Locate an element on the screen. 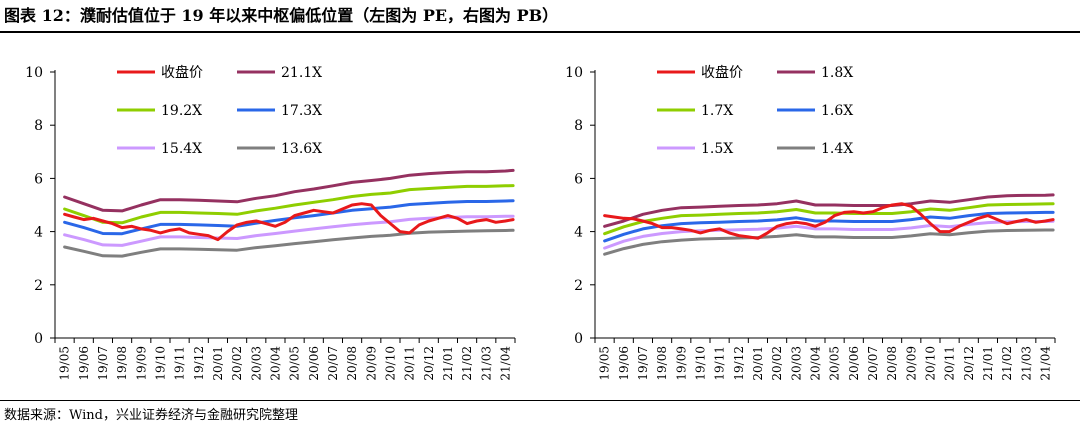 Image resolution: width=1080 pixels, height=426 pixels. pb-legend-label: 1.8X is located at coordinates (837, 73).